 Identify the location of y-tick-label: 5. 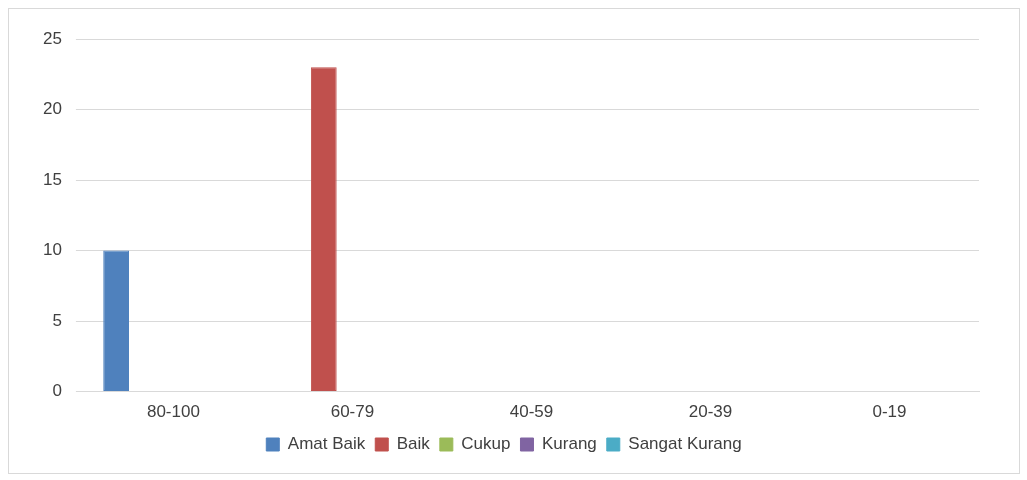
(57, 320).